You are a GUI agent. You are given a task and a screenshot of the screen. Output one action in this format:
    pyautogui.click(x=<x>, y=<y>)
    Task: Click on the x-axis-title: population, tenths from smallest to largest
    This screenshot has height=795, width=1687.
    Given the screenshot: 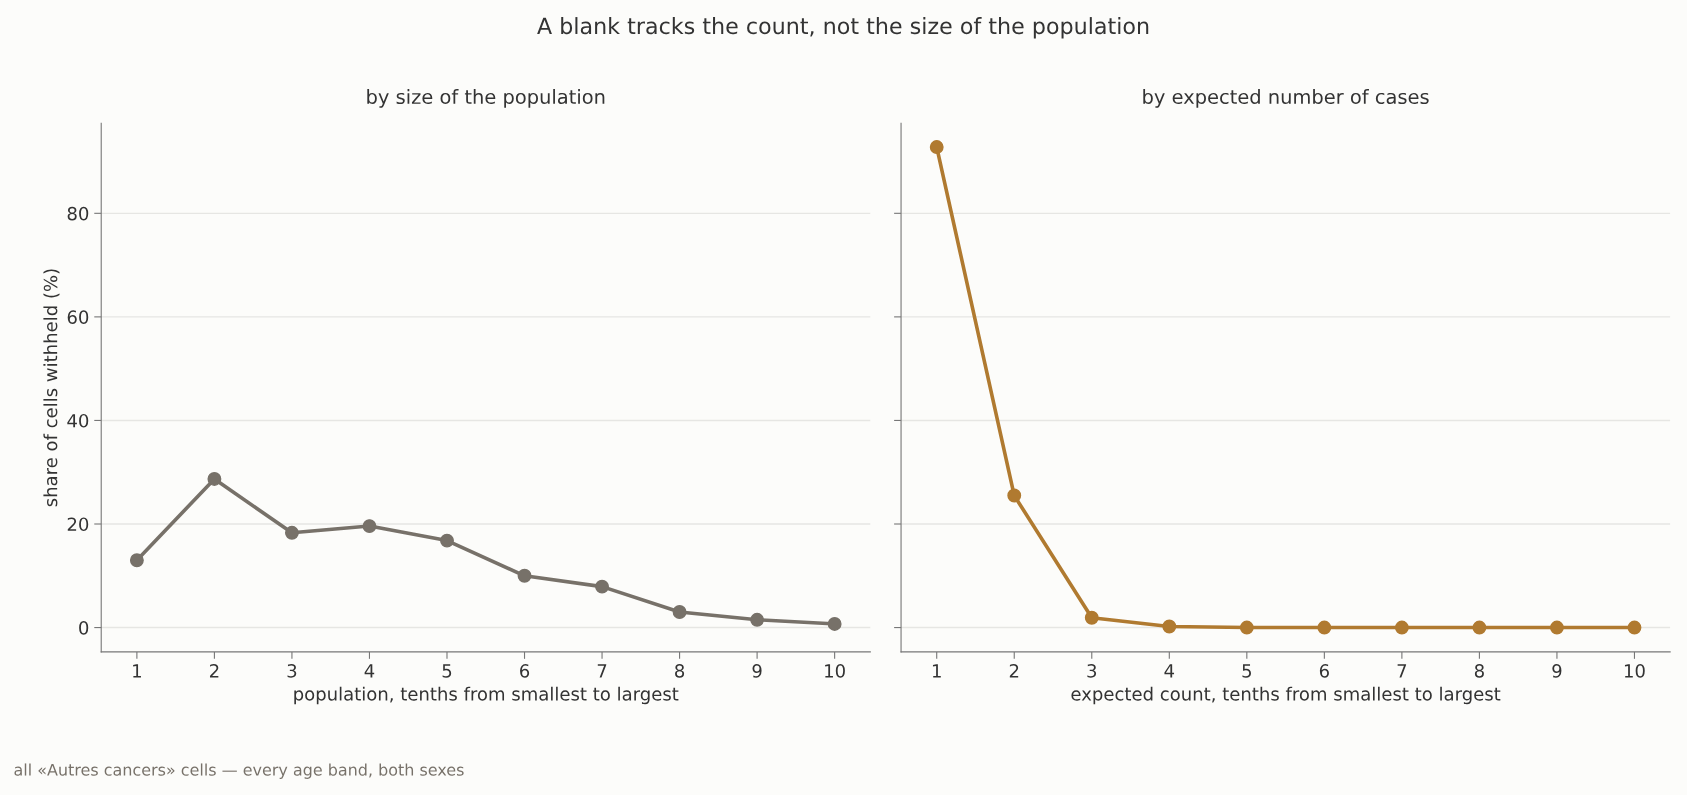 What is the action you would take?
    pyautogui.click(x=486, y=695)
    